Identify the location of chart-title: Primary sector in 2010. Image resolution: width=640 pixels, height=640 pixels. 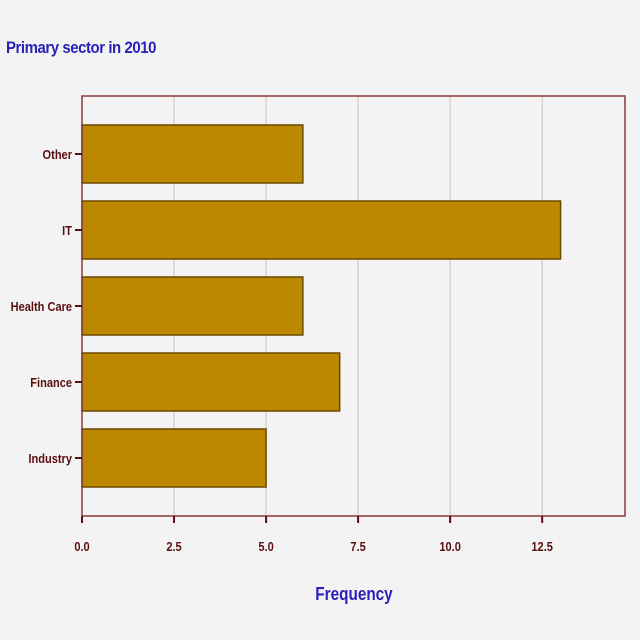
(81, 47).